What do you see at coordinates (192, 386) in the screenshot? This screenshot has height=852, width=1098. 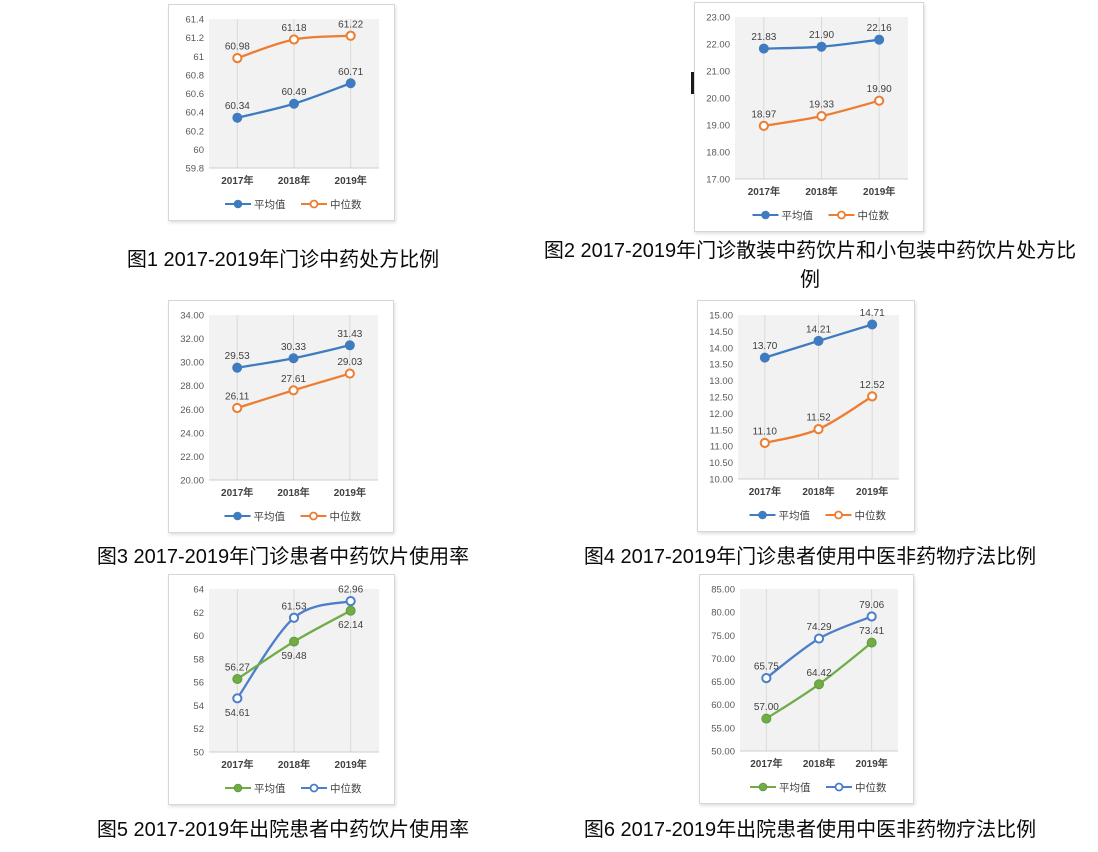 I see `y-tick-label: 28.00` at bounding box center [192, 386].